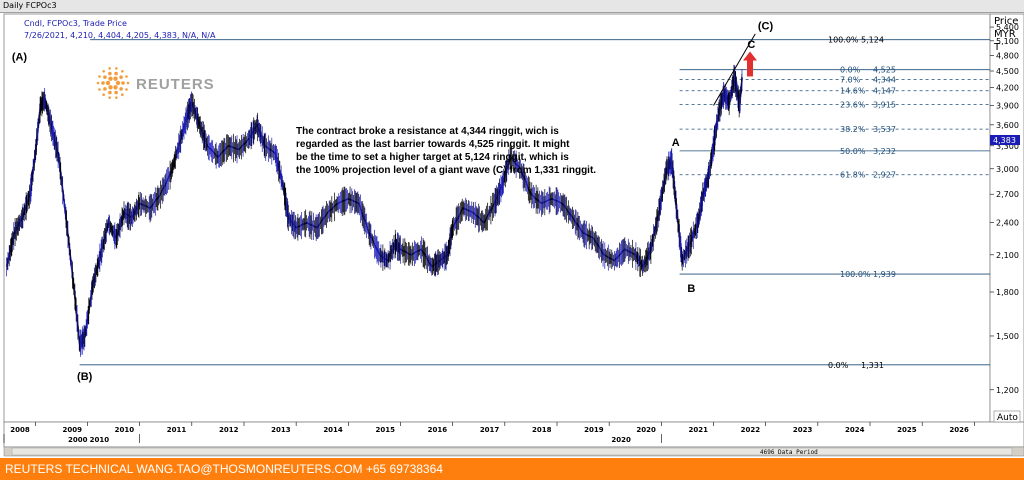 The width and height of the screenshot is (1024, 480). I want to click on x-tick-label: 2022, so click(751, 430).